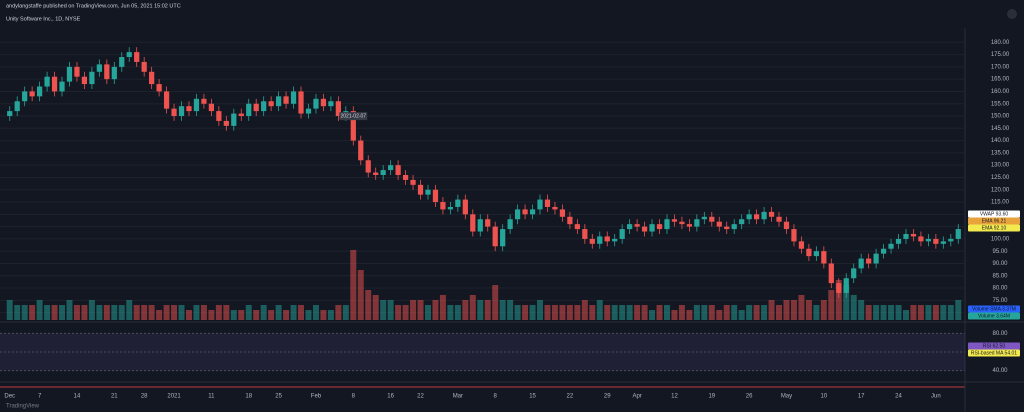 This screenshot has width=1024, height=412. Describe the element at coordinates (390, 397) in the screenshot. I see `x-tick-label: 16` at that location.